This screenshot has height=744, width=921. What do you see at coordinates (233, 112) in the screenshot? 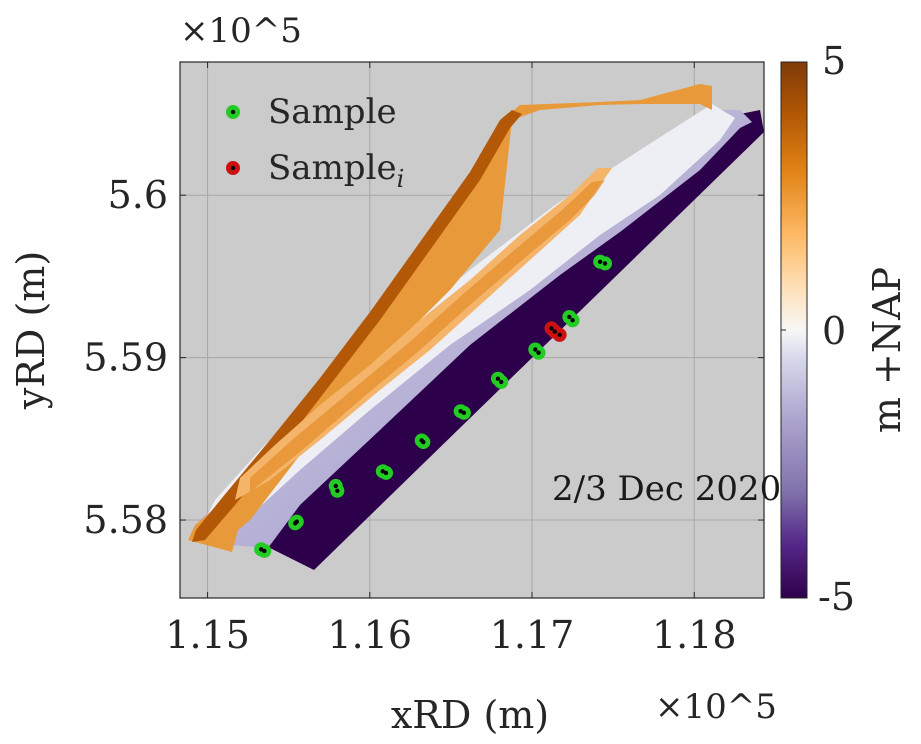
I see `legend-marker-sample-dot` at bounding box center [233, 112].